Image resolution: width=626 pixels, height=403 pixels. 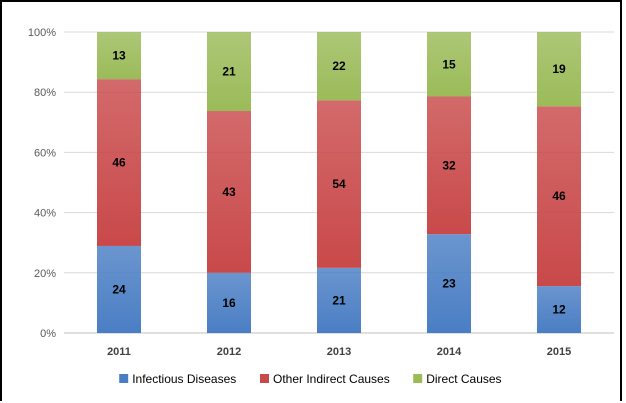 What do you see at coordinates (119, 352) in the screenshot?
I see `x-category-label: 2011` at bounding box center [119, 352].